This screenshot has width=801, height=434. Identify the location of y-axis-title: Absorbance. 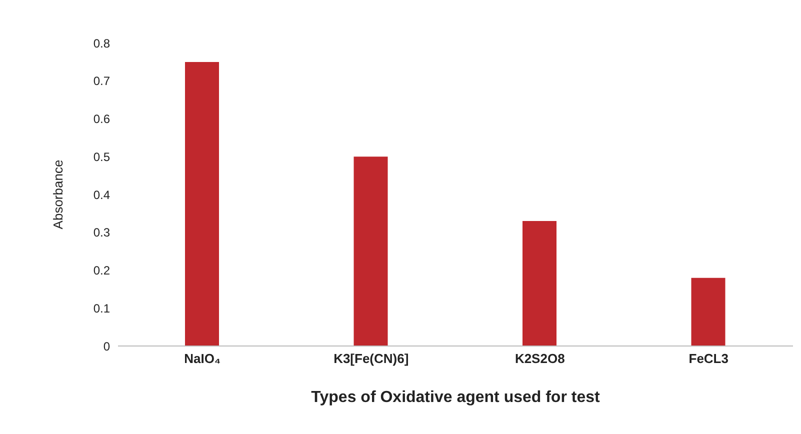
(58, 195).